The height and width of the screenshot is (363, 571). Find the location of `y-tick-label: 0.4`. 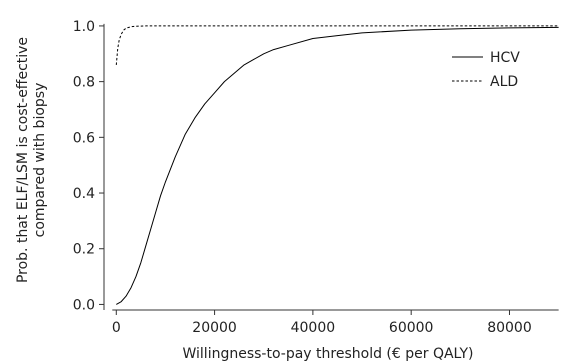

y-tick-label: 0.4 is located at coordinates (84, 194).